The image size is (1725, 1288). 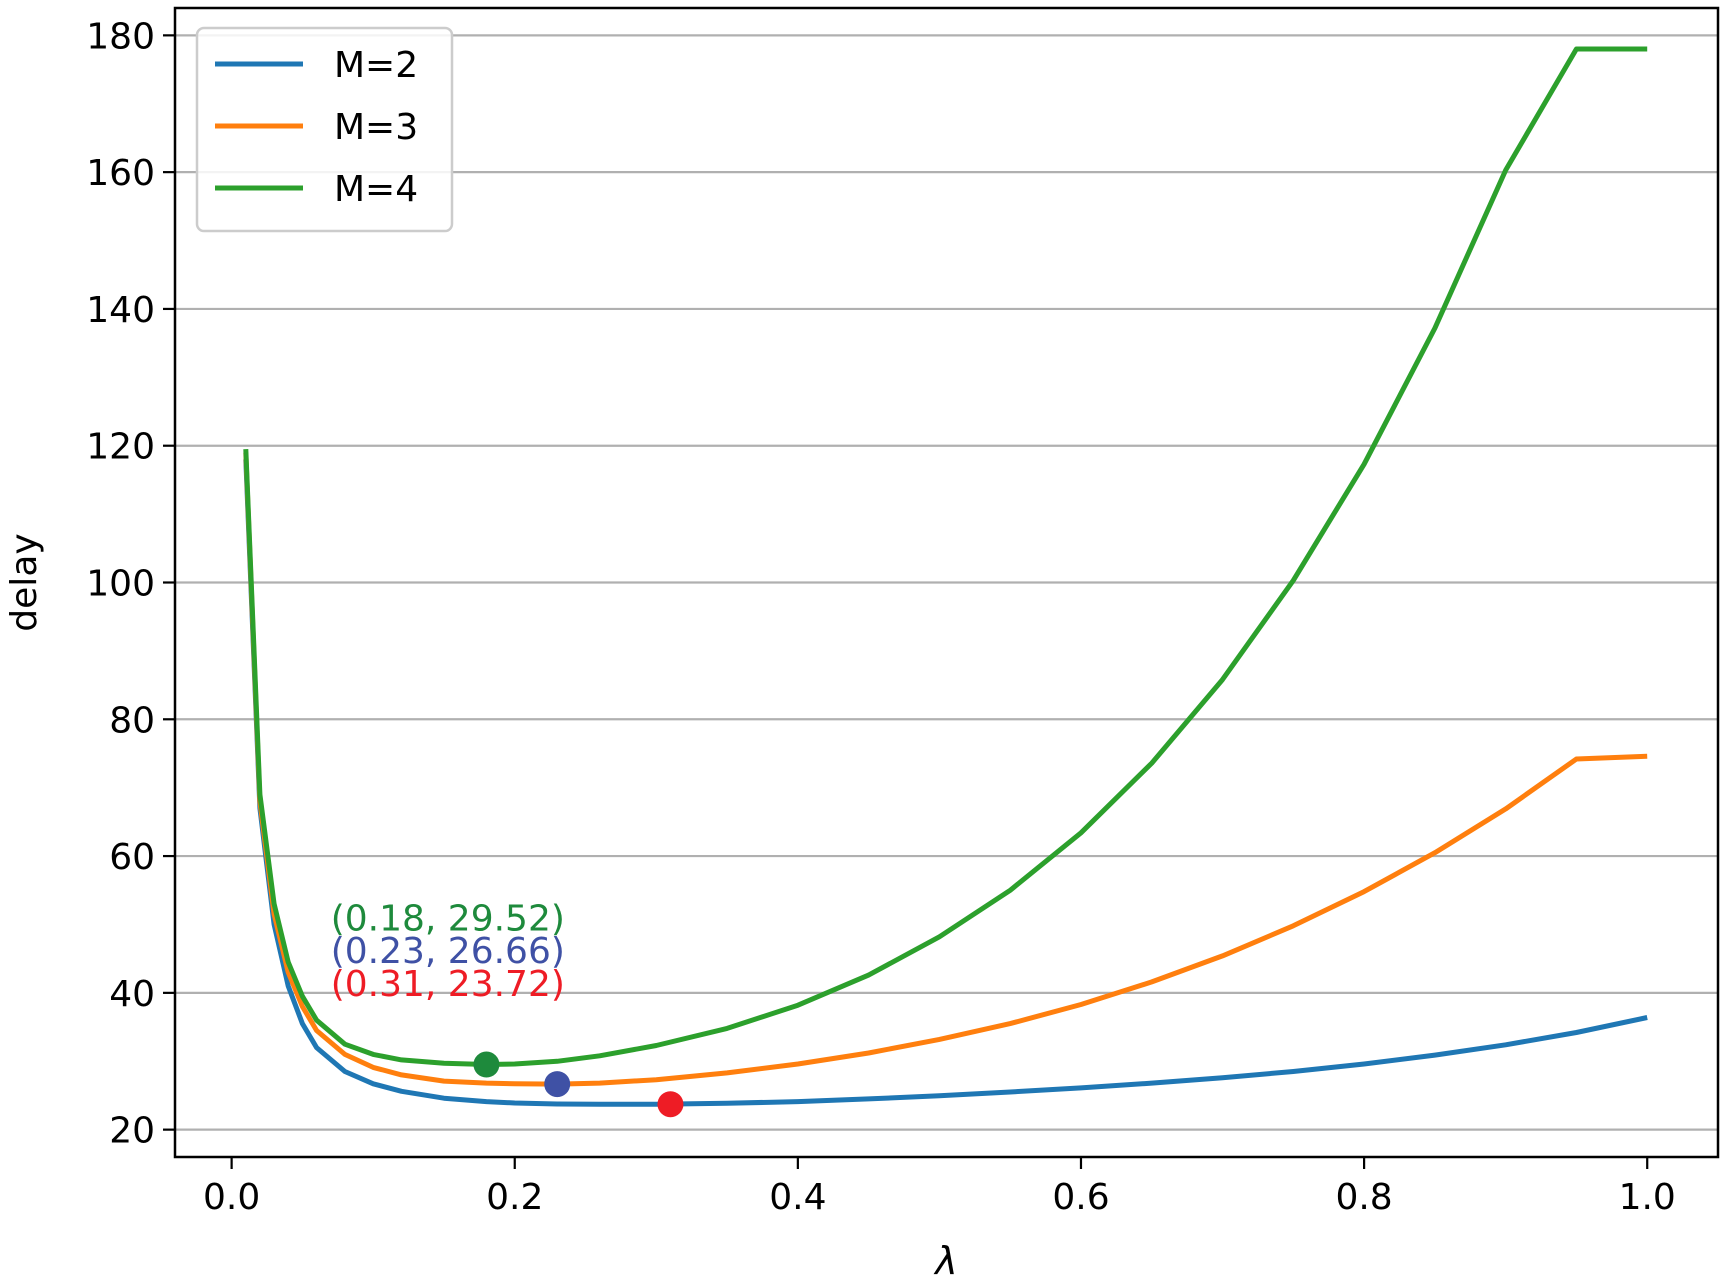 I want to click on y-tick-label: 100, so click(x=120, y=584).